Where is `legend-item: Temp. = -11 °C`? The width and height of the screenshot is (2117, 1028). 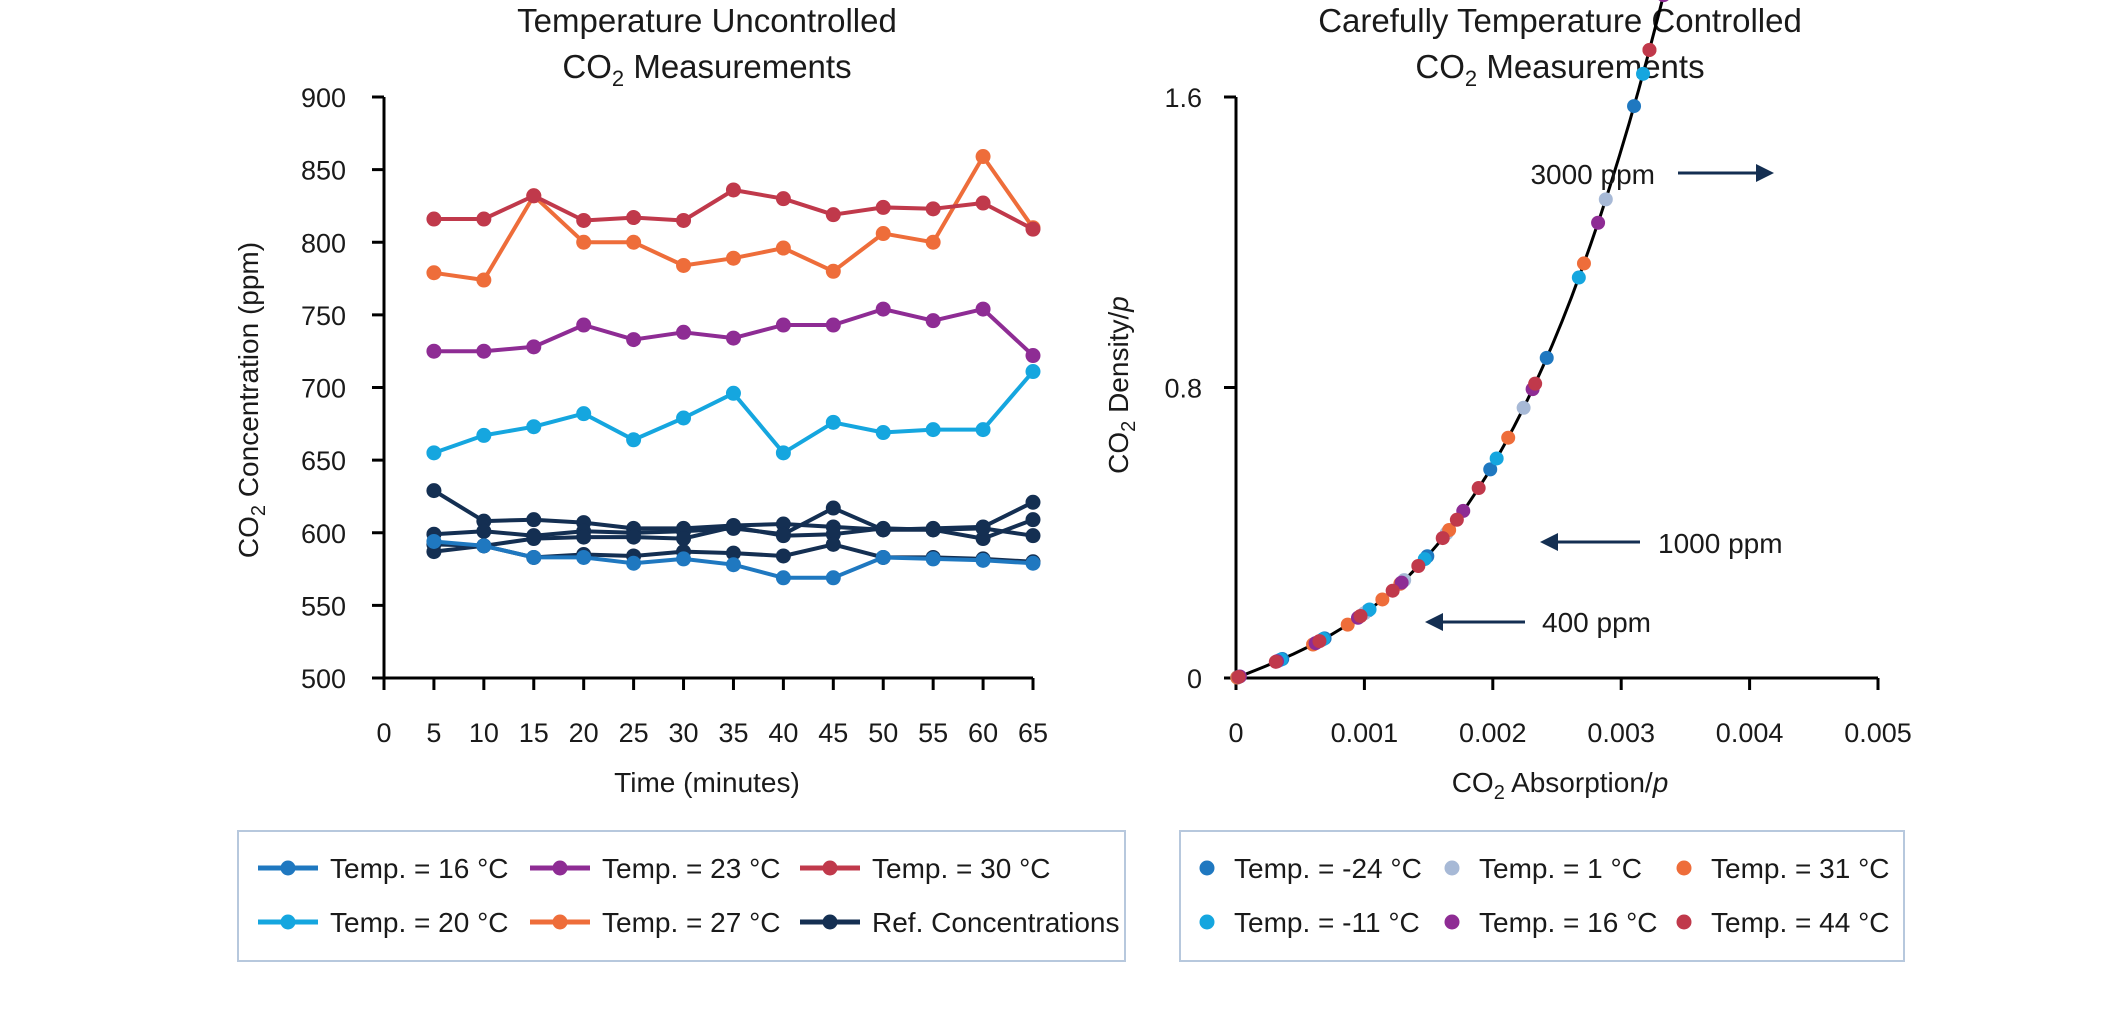
legend-item: Temp. = -11 °C is located at coordinates (1309, 922).